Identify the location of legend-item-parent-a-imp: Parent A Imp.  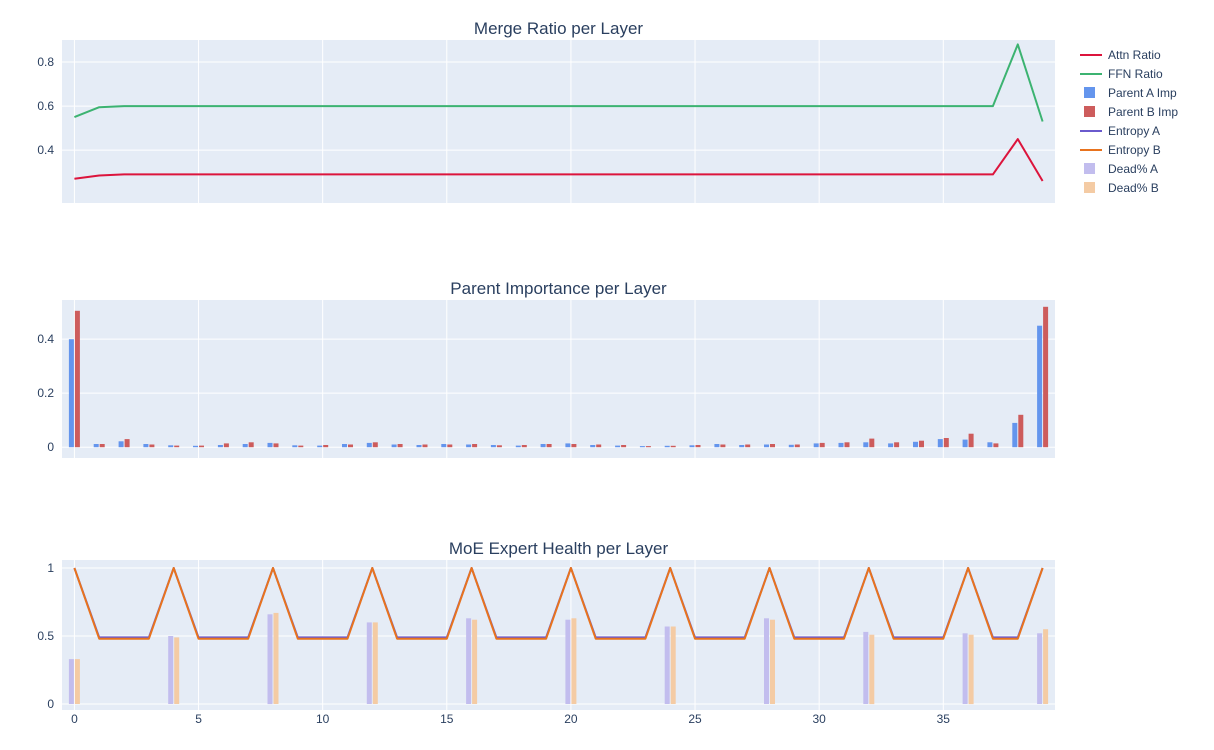
(1129, 92).